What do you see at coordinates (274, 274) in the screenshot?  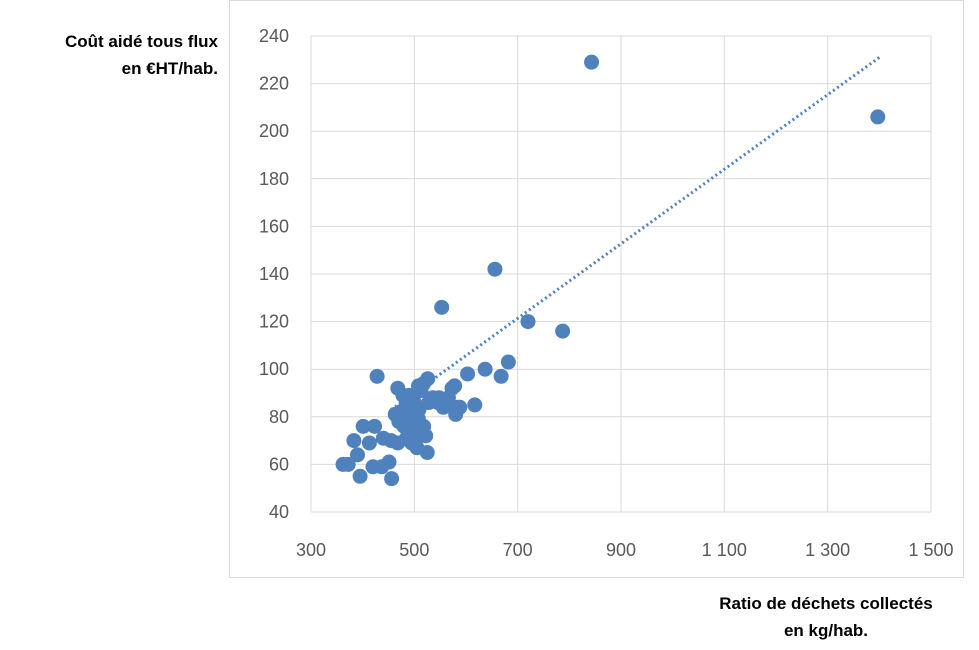 I see `y-tick-label: 140` at bounding box center [274, 274].